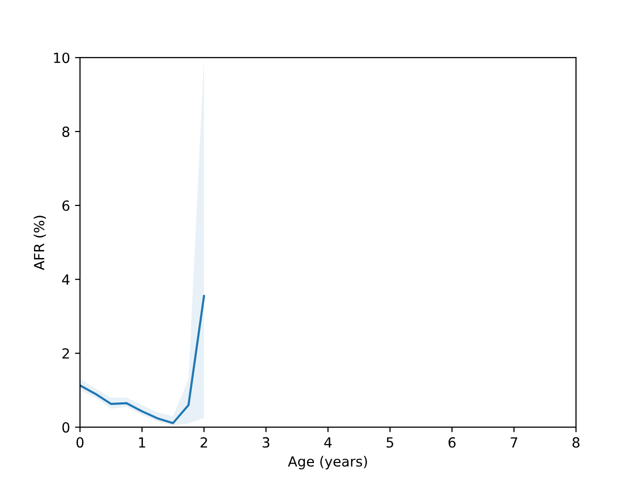 The image size is (640, 480). What do you see at coordinates (142, 442) in the screenshot?
I see `x-tick-label: 1` at bounding box center [142, 442].